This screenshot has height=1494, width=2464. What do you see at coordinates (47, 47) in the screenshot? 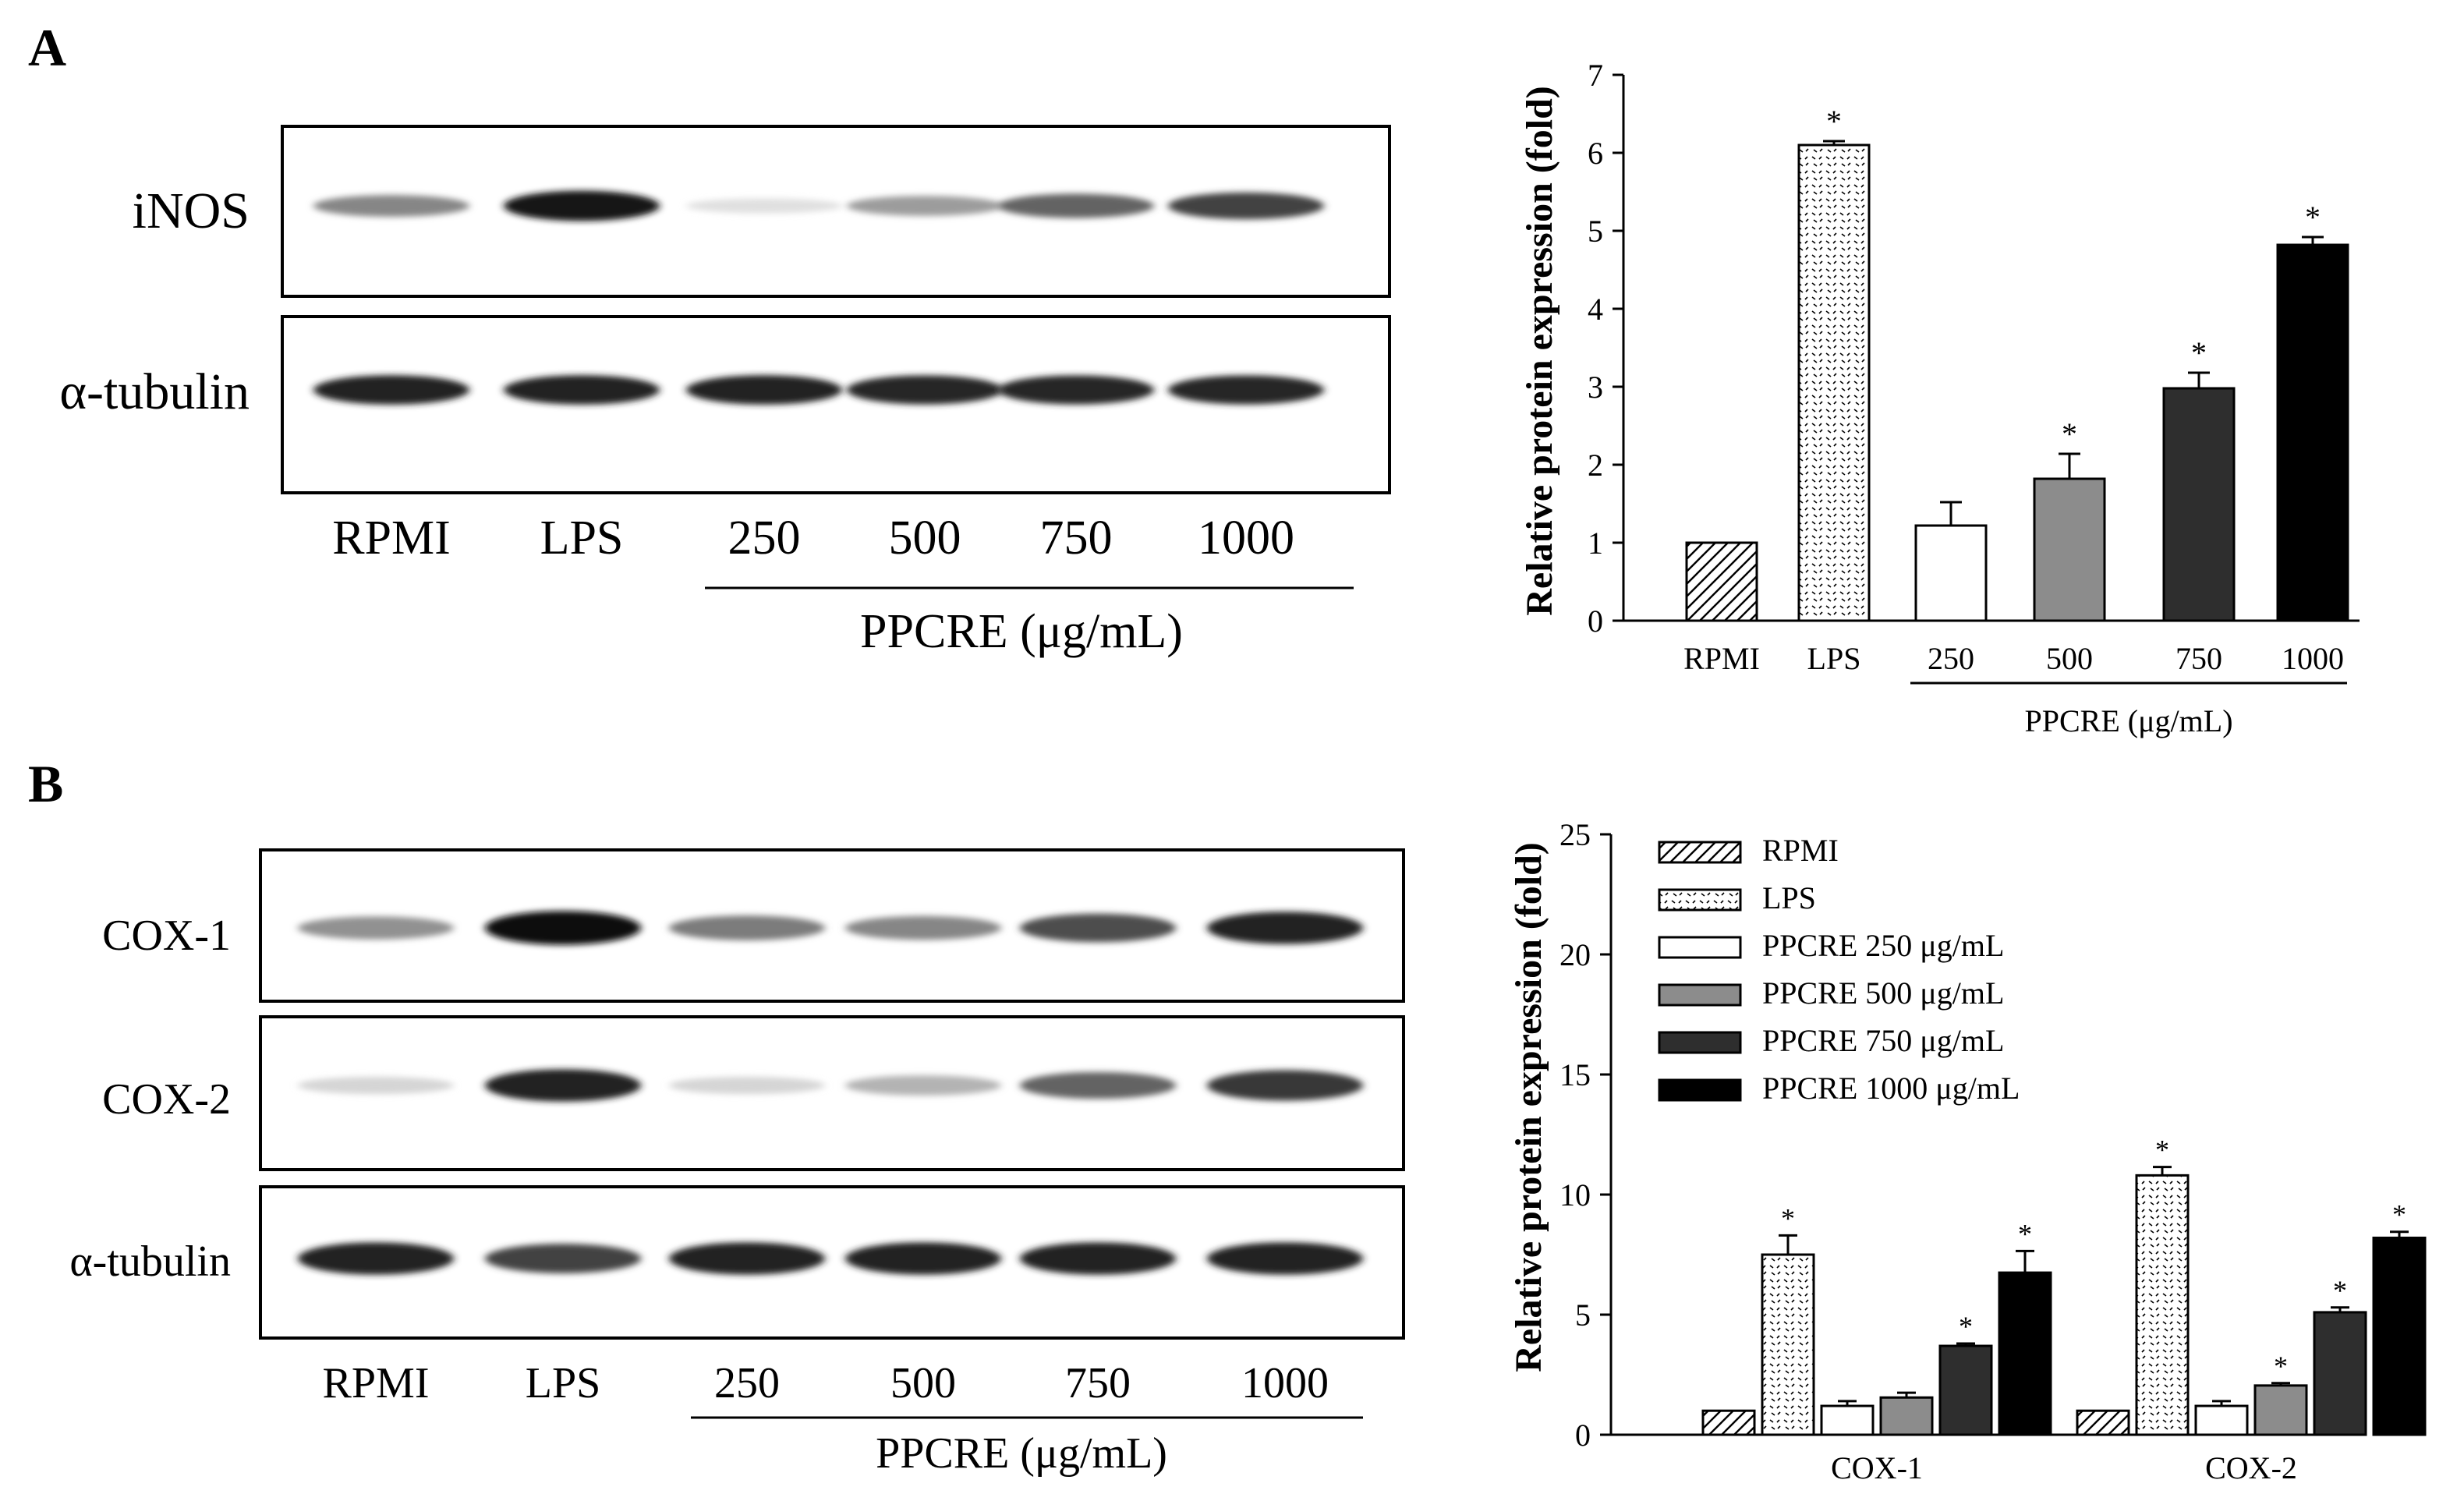
I see `panel-label-a: A` at bounding box center [47, 47].